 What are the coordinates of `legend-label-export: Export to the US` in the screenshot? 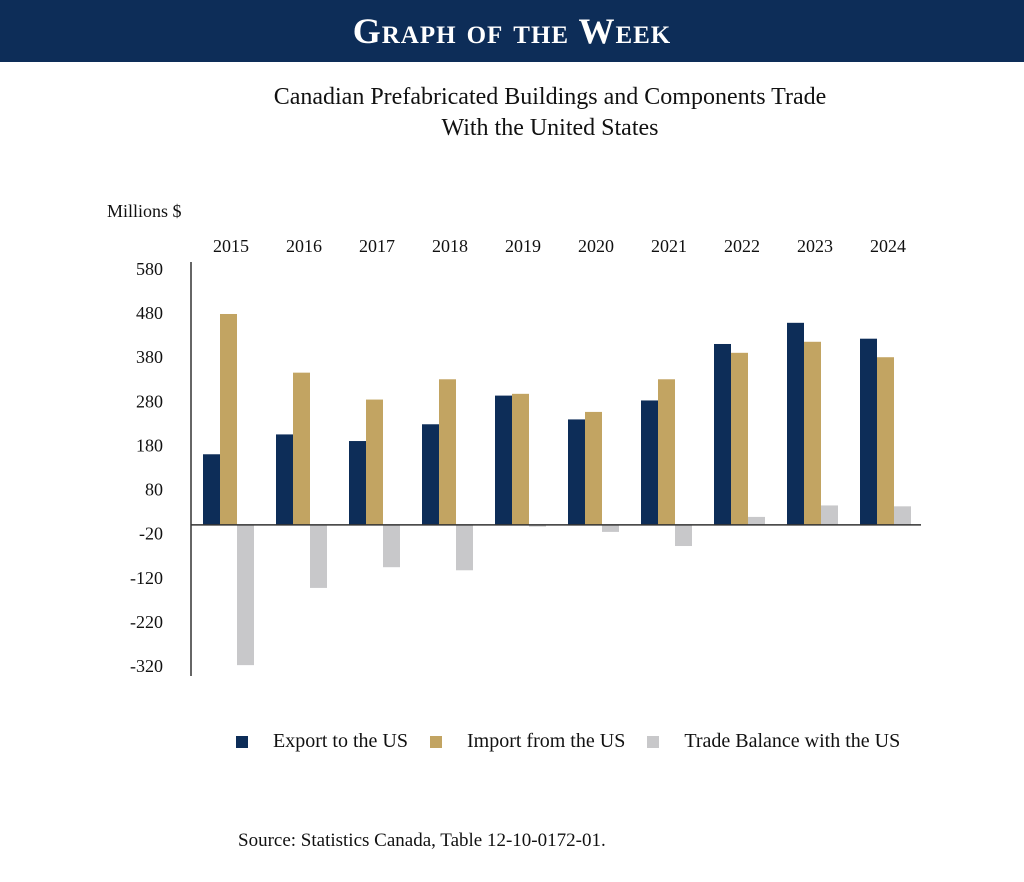 It's located at (340, 741).